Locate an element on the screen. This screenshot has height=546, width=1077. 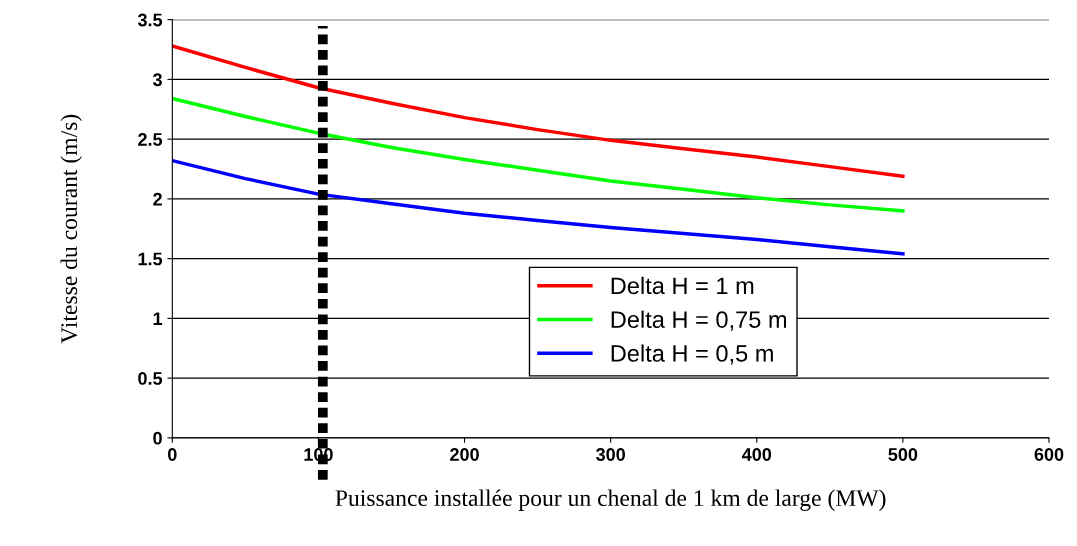
y-tick-label: 1 is located at coordinates (158, 318).